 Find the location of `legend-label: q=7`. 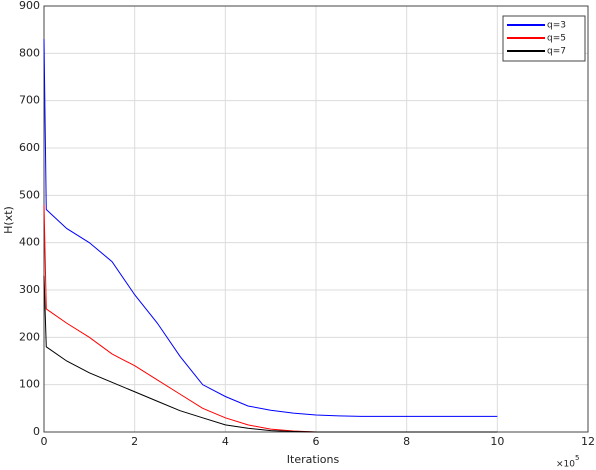

legend-label: q=7 is located at coordinates (556, 52).